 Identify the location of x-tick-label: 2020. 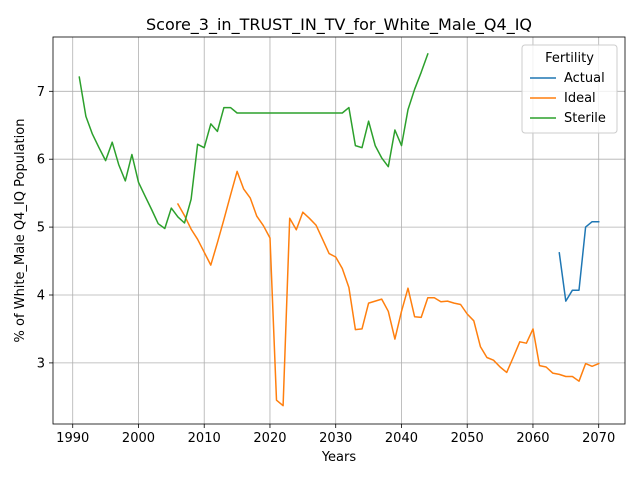
(269, 438).